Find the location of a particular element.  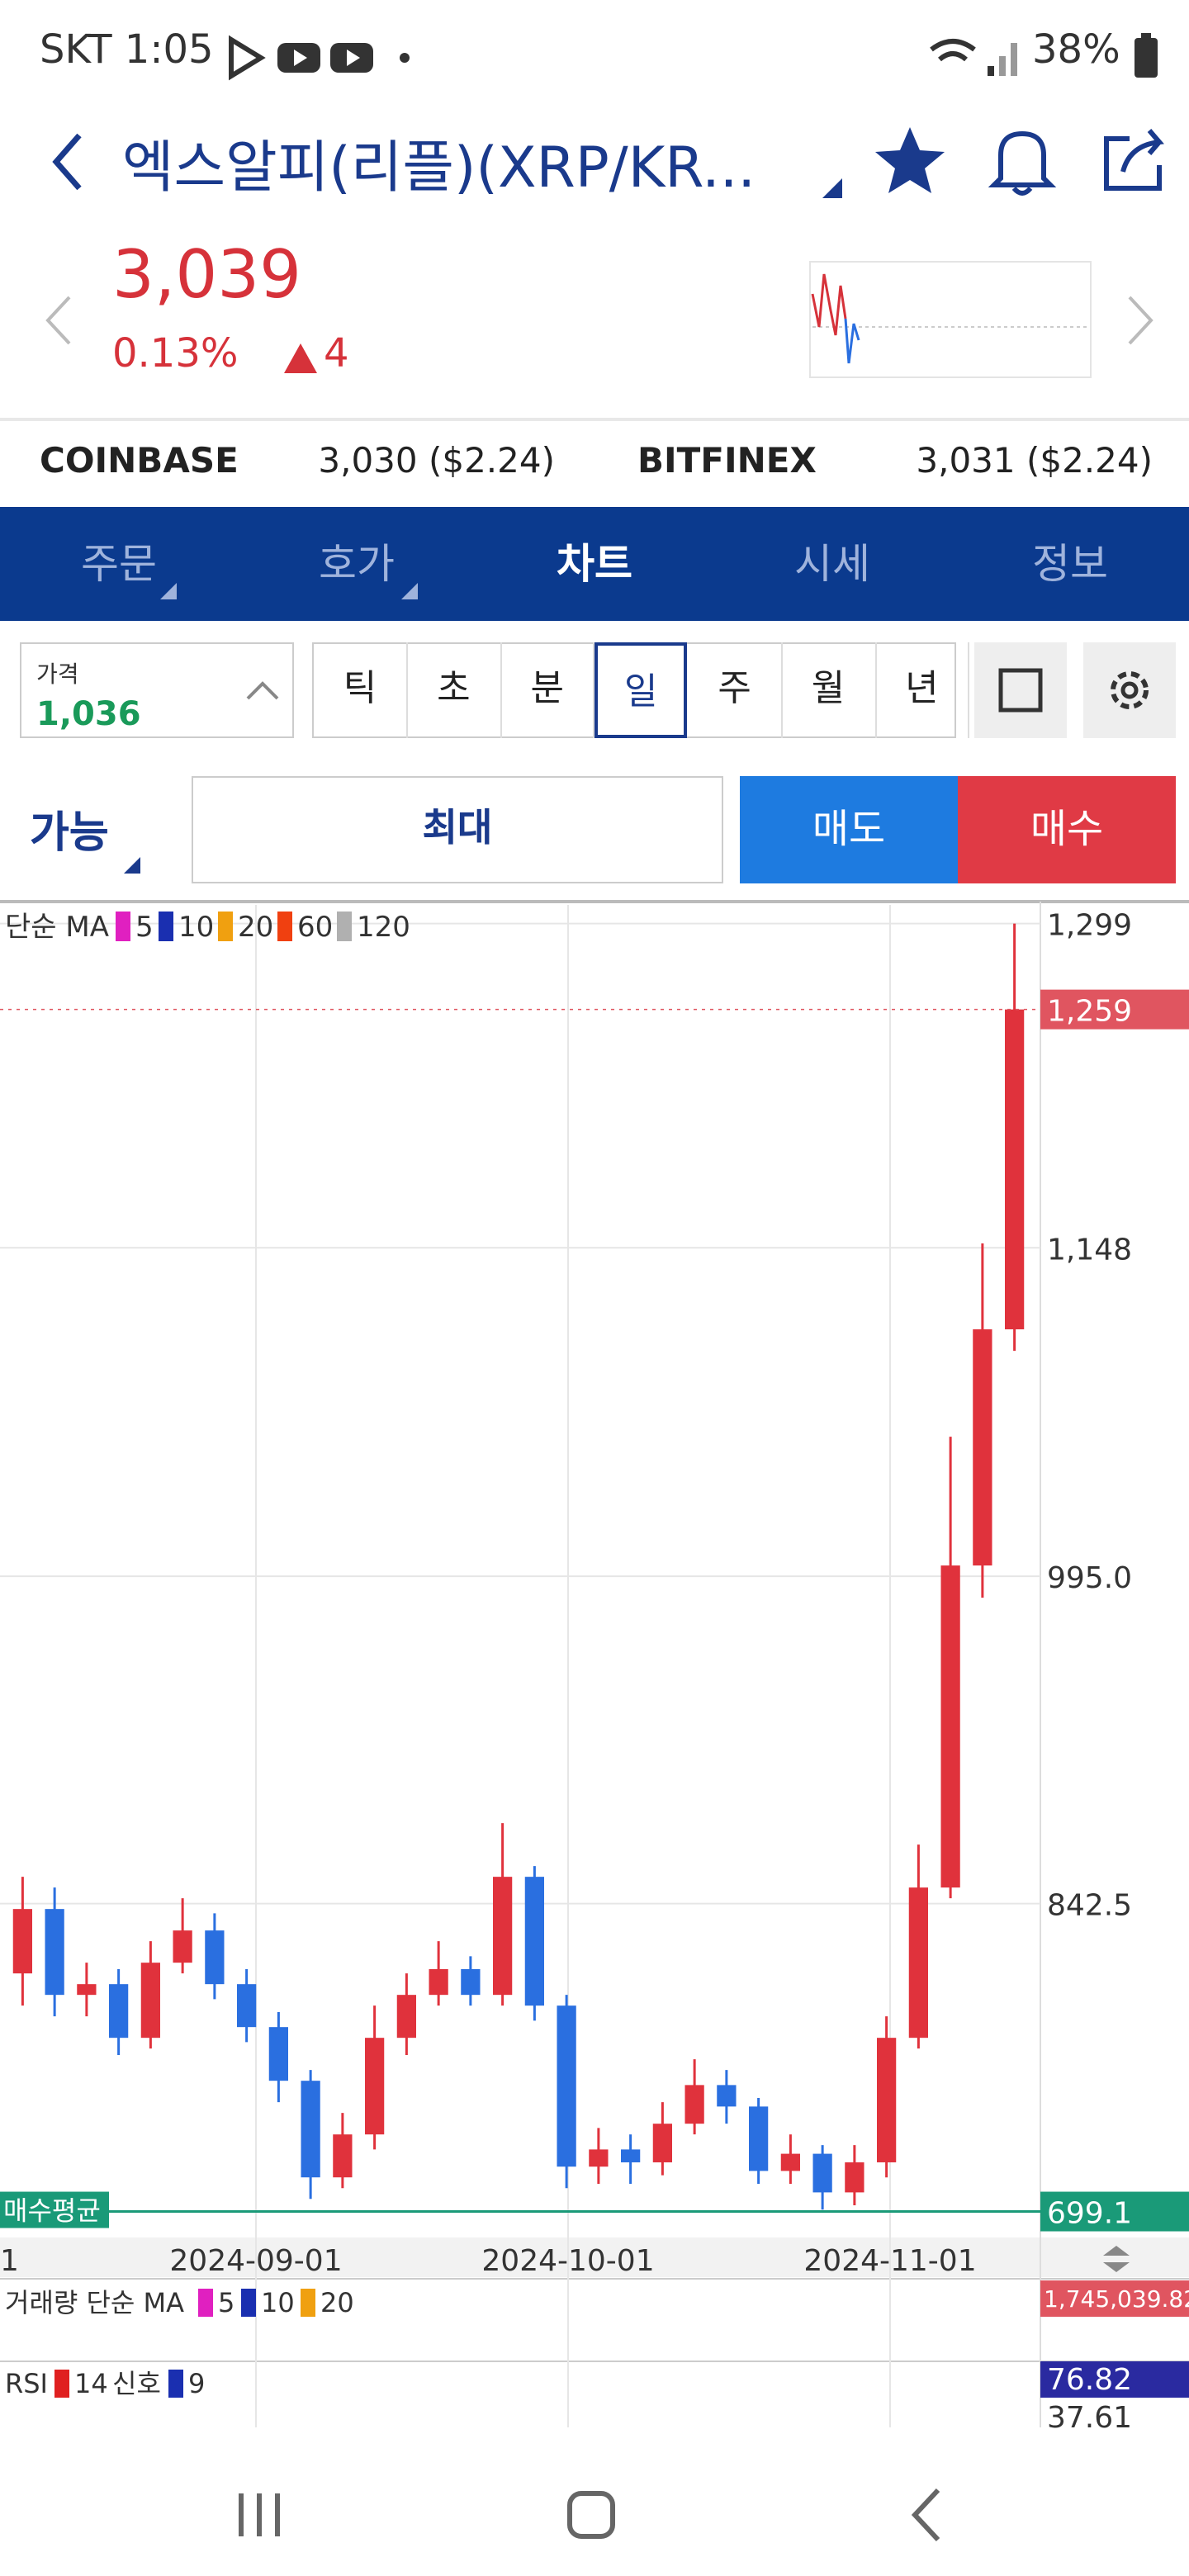

price-select-value: 1,036 is located at coordinates (88, 713).